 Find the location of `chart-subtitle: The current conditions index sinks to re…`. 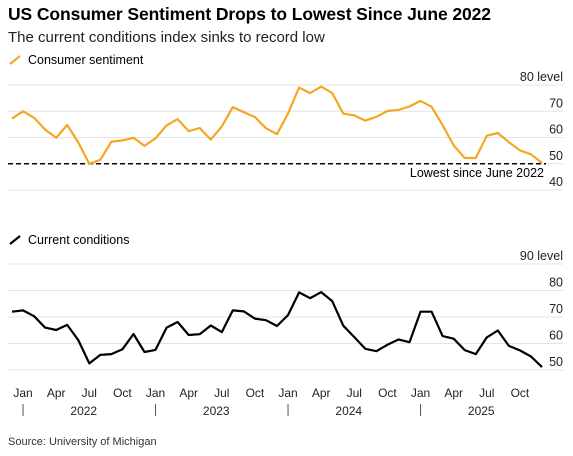

chart-subtitle: The current conditions index sinks to re… is located at coordinates (166, 37).